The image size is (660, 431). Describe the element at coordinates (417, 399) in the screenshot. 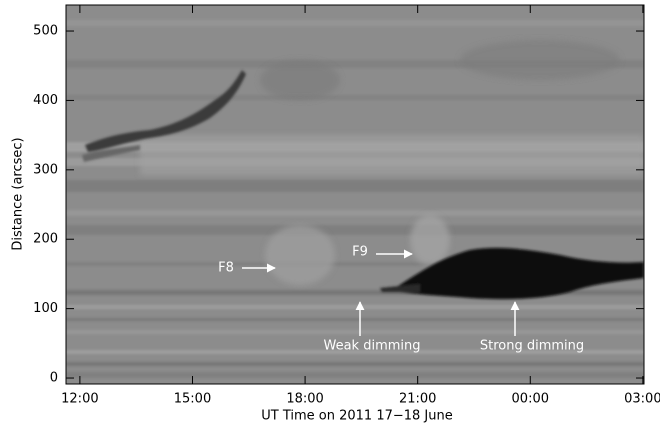

I see `x-tick-label: 21:00` at that location.